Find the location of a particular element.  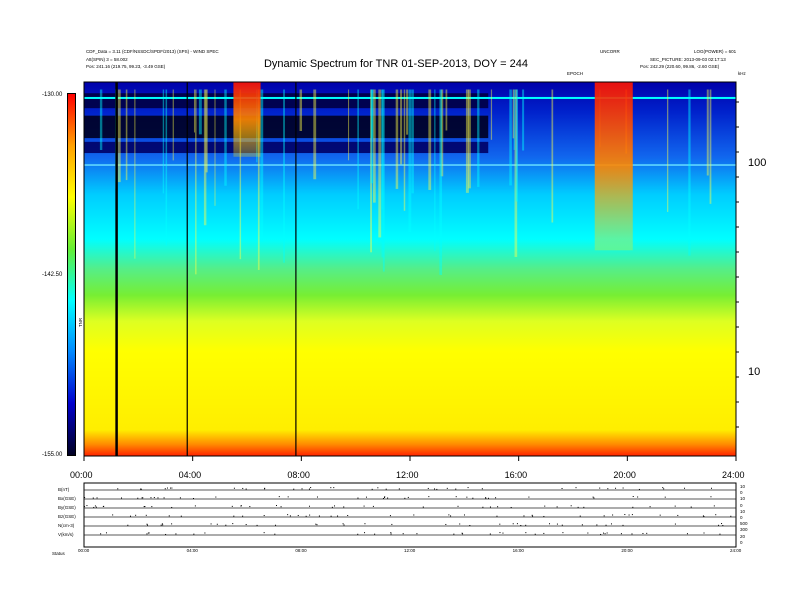

colorbar-label-mid: -142.50 is located at coordinates (52, 275).